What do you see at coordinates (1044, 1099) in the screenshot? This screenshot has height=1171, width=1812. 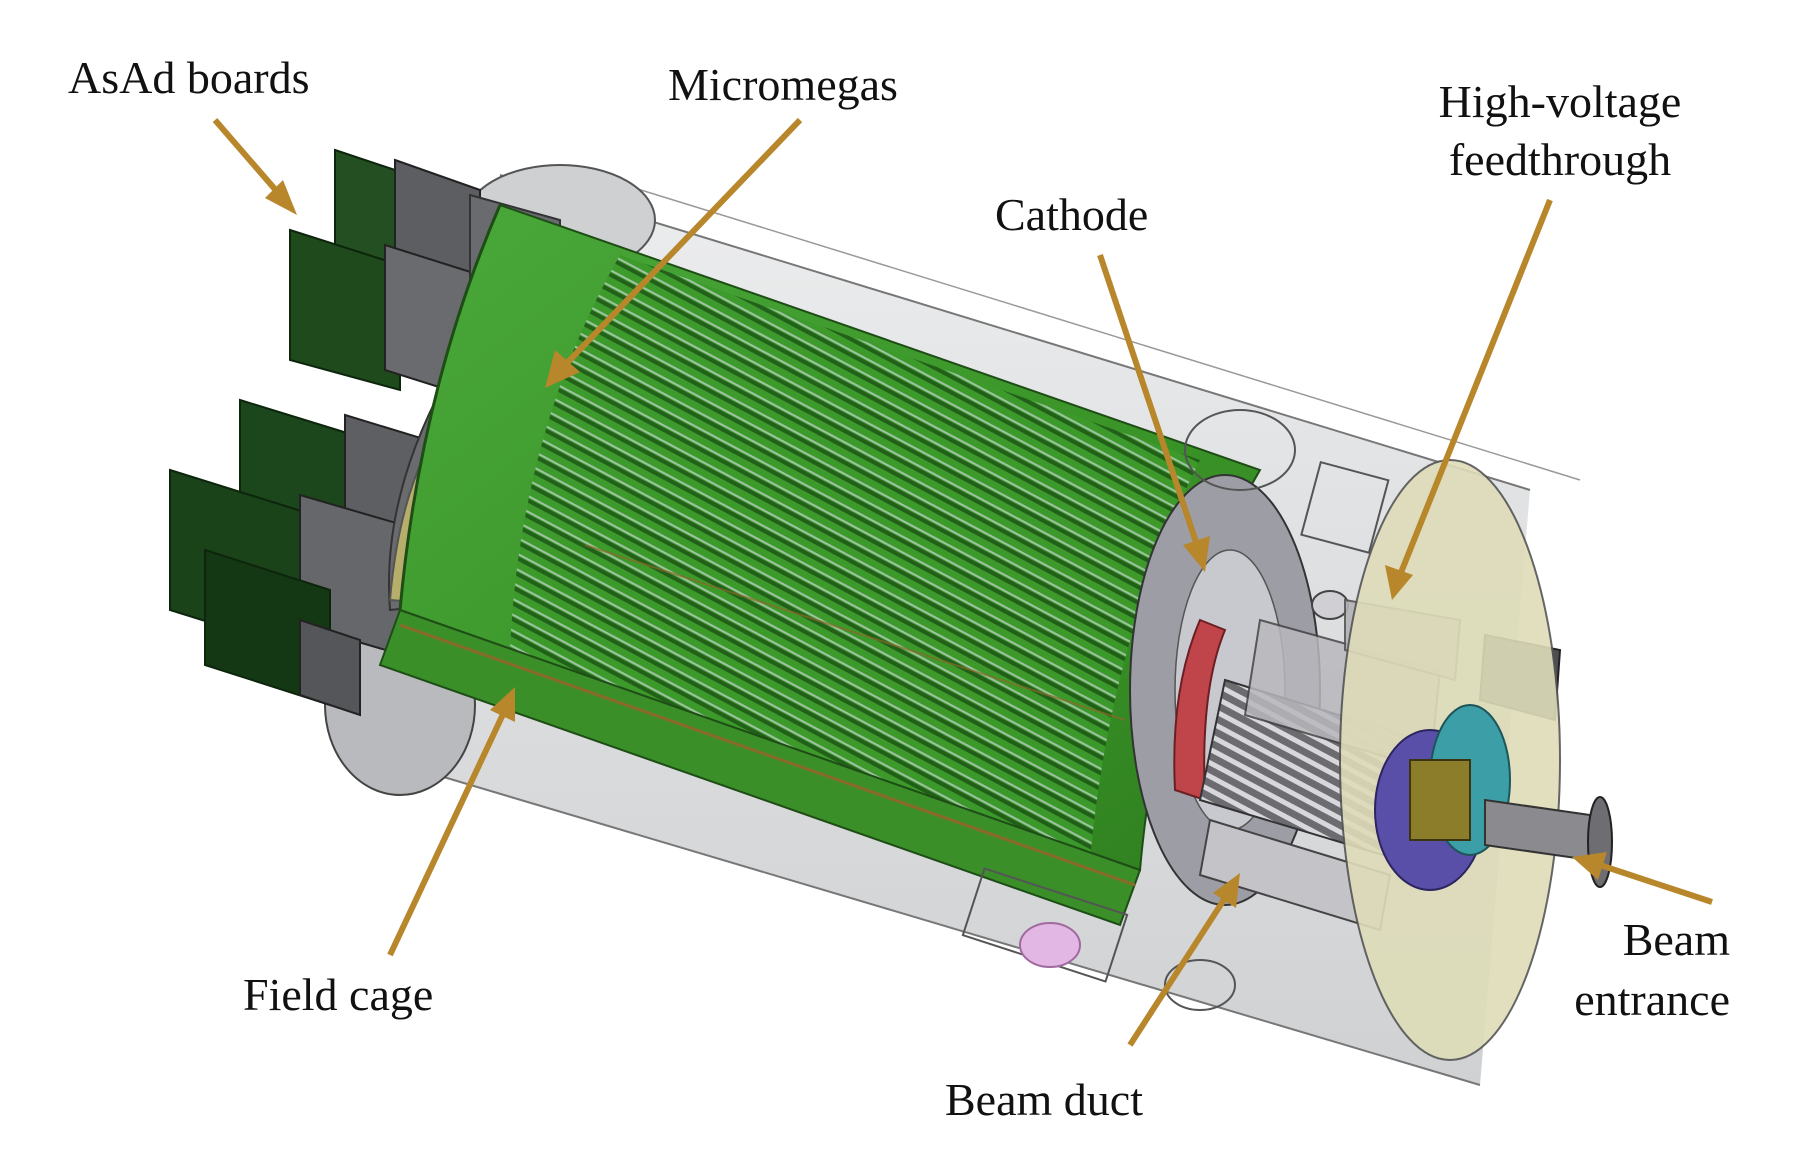 I see `label-beam-duct: Beam duct` at bounding box center [1044, 1099].